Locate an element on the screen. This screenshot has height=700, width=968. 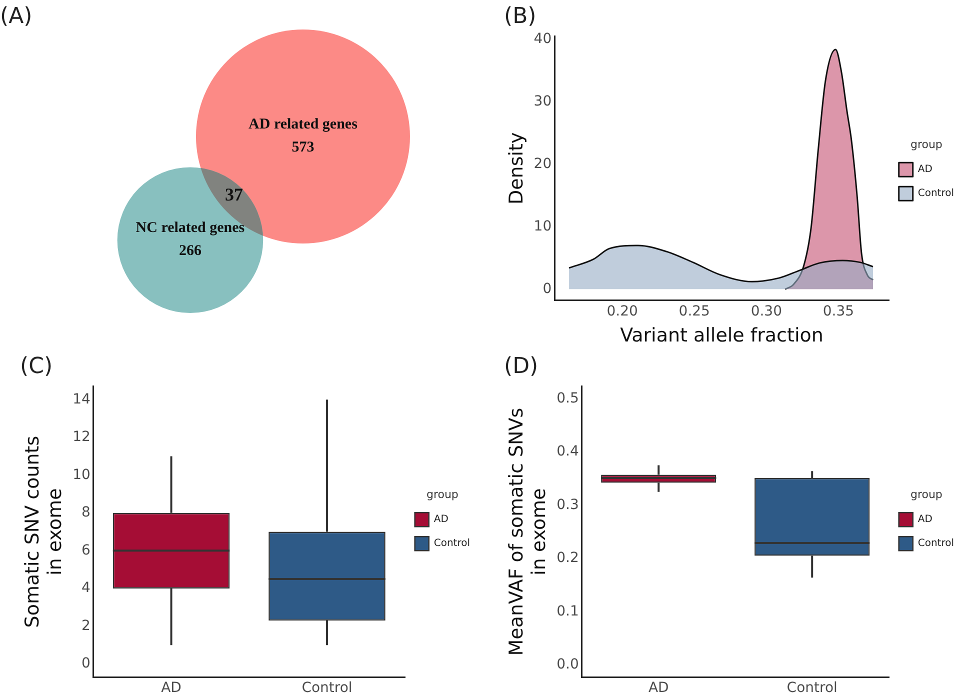
category-label: NC related genes is located at coordinates (190, 228).